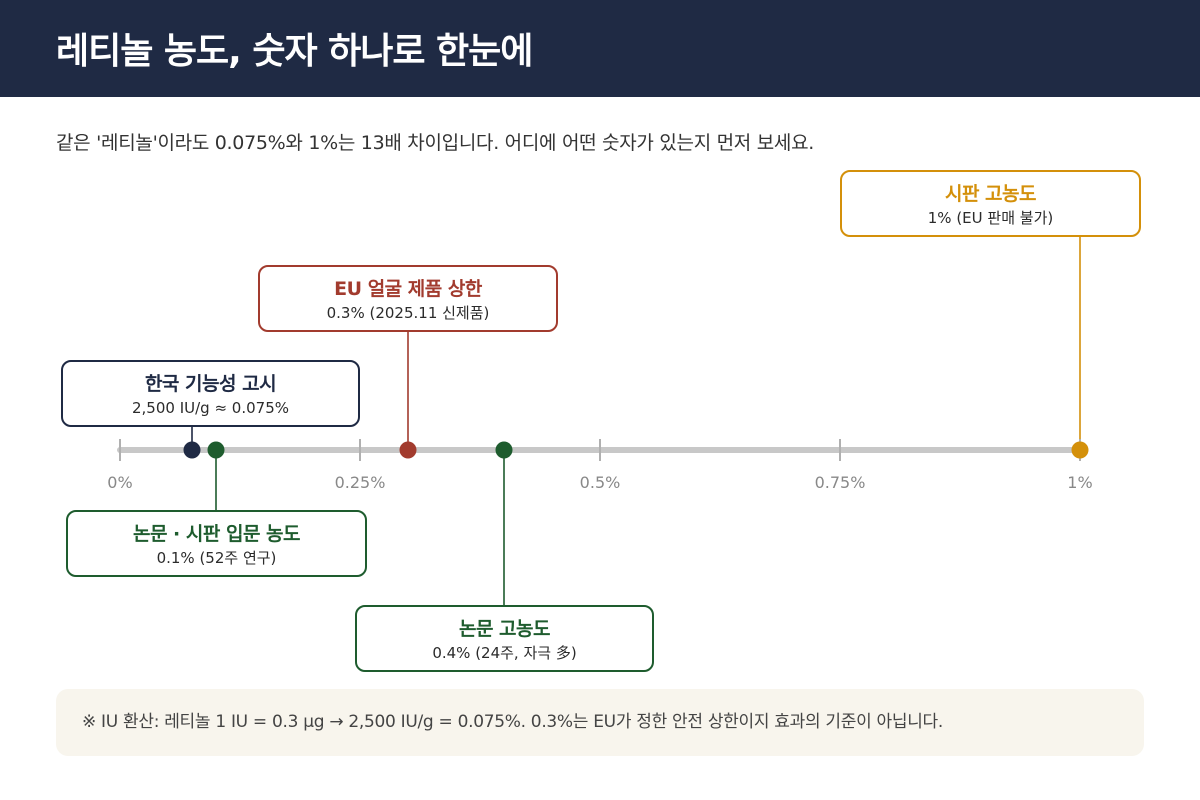  What do you see at coordinates (210, 408) in the screenshot?
I see `callout-detail: 2,500 IU/g ≈ 0.075%` at bounding box center [210, 408].